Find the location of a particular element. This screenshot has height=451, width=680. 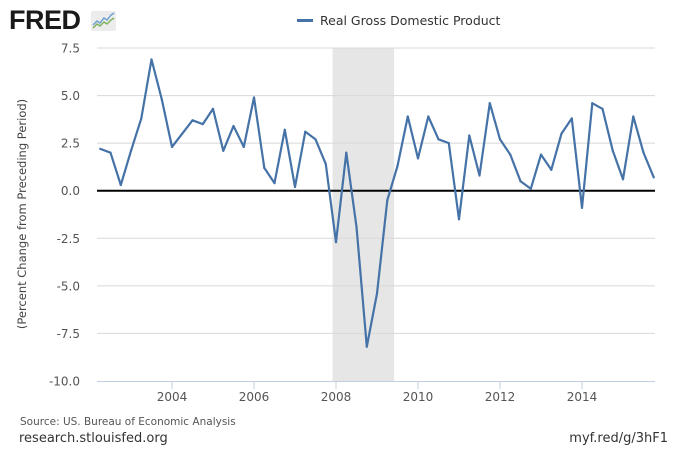

fred-logo: FRED is located at coordinates (45, 20).